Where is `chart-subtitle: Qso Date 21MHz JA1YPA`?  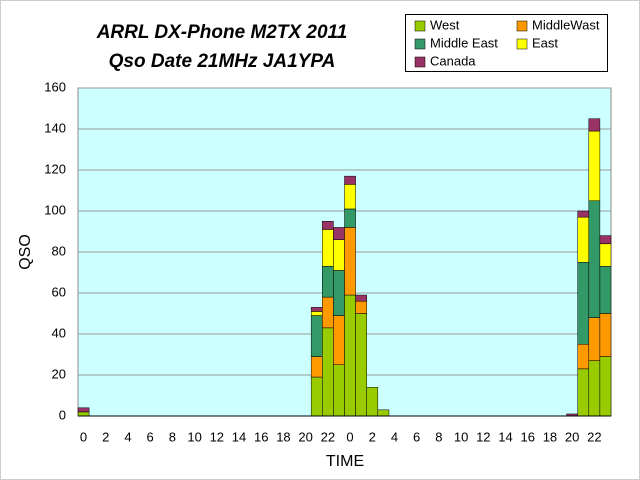 chart-subtitle: Qso Date 21MHz JA1YPA is located at coordinates (222, 61).